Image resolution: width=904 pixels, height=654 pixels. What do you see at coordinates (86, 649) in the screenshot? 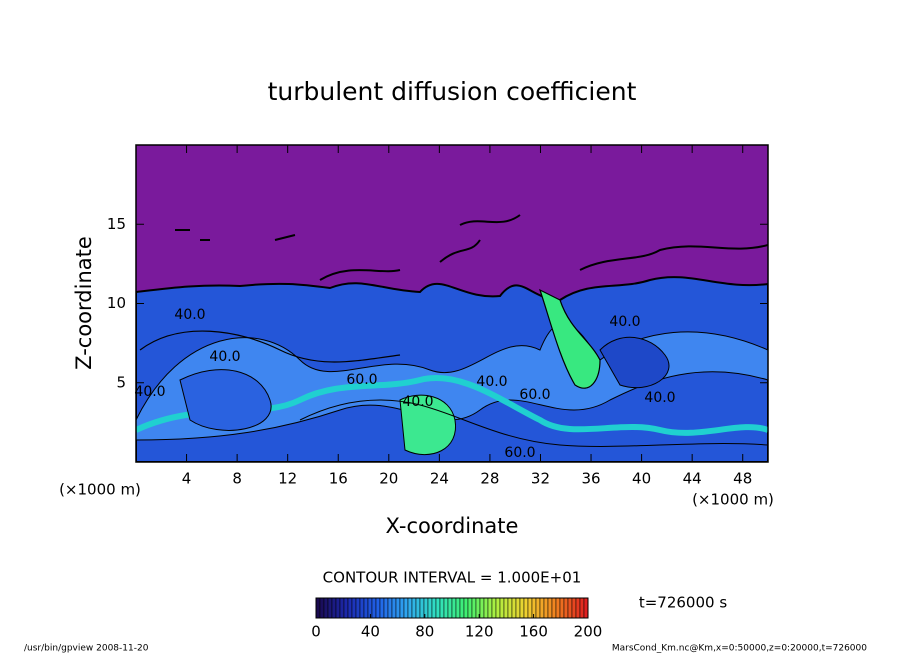
I see `footer-left: /usr/bin/gpview 2008-11-20` at bounding box center [86, 649].